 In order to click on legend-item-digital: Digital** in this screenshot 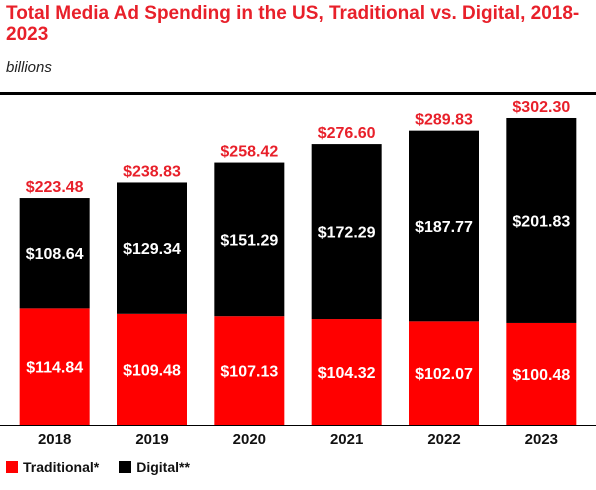, I will do `click(154, 467)`.